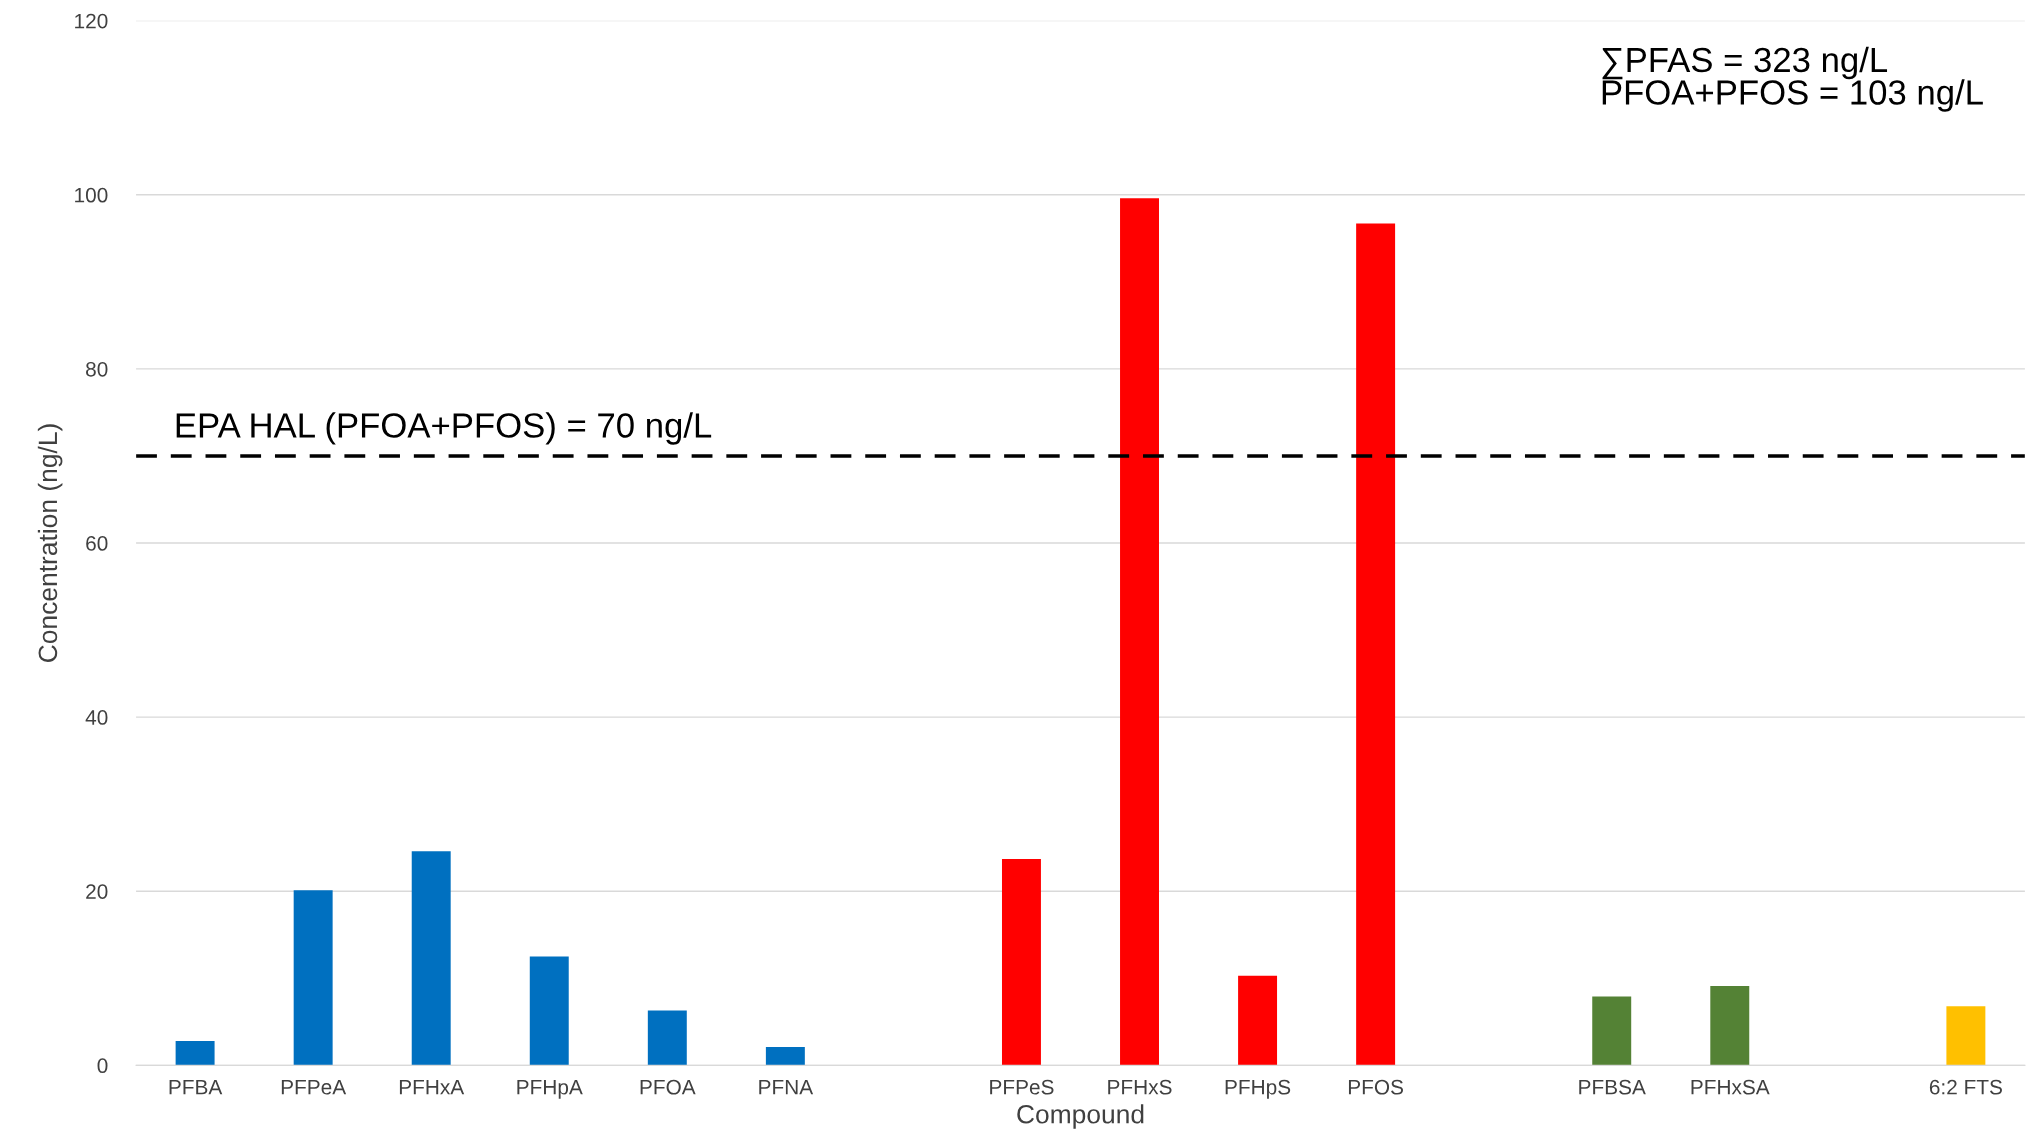 The image size is (2031, 1148). Describe the element at coordinates (1730, 1087) in the screenshot. I see `x-tick-label: PFHxSA` at that location.